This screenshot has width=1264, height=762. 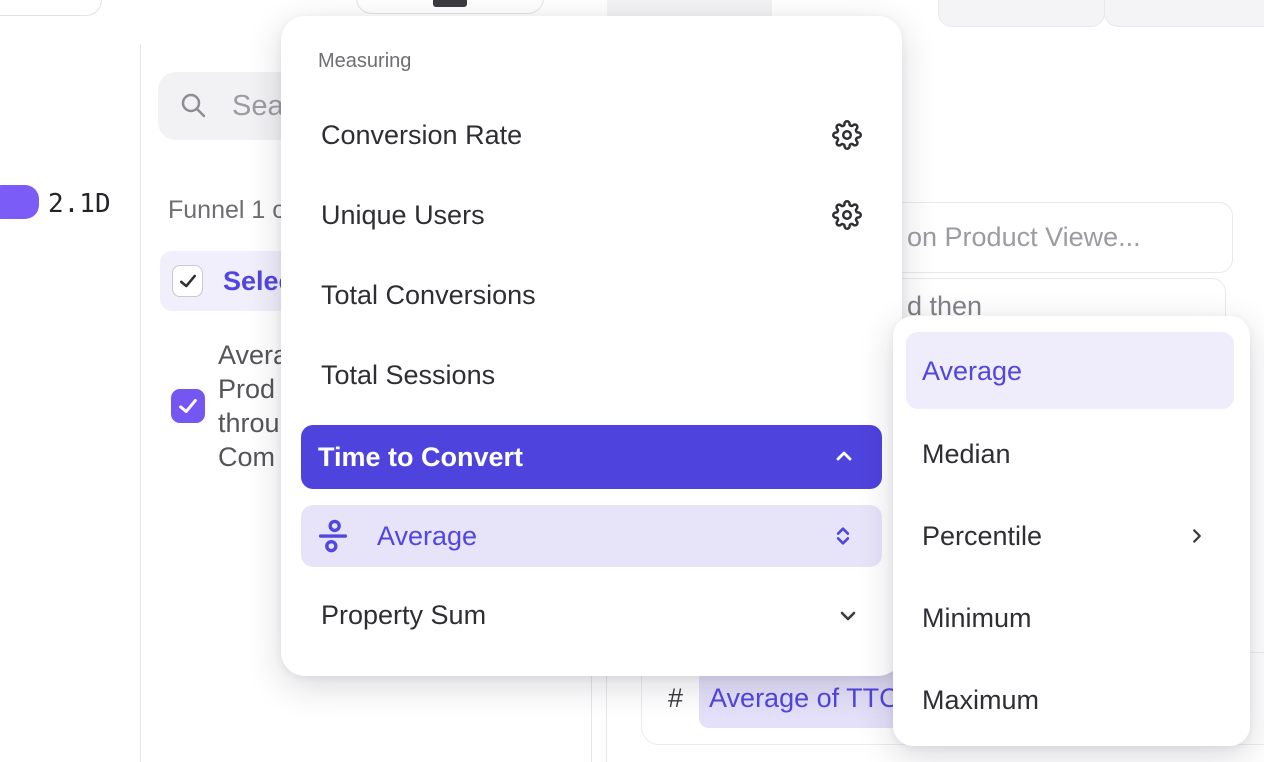 What do you see at coordinates (977, 617) in the screenshot?
I see `agg-item-minimum: Minimum` at bounding box center [977, 617].